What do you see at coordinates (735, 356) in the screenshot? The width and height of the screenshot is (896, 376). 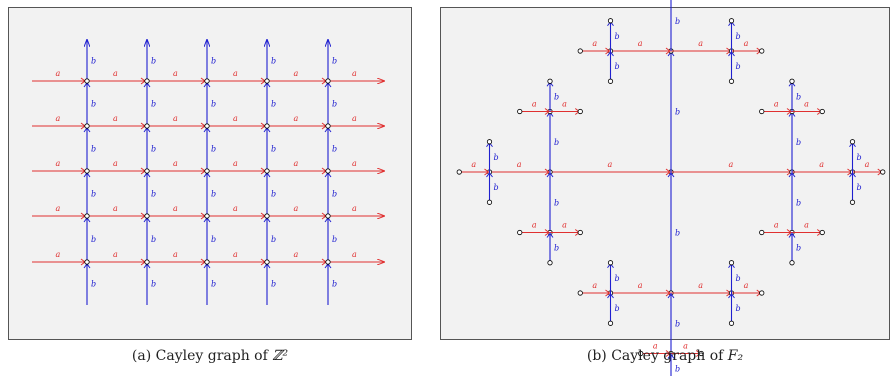 I see `caption-f2-math: F₂` at bounding box center [735, 356].